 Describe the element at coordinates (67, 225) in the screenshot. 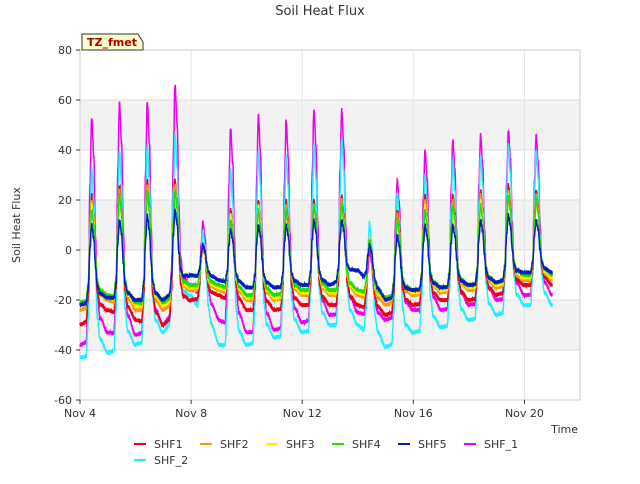

I see `y-axis-ticks: -60 -40 -20 0 20 40 60 80` at that location.